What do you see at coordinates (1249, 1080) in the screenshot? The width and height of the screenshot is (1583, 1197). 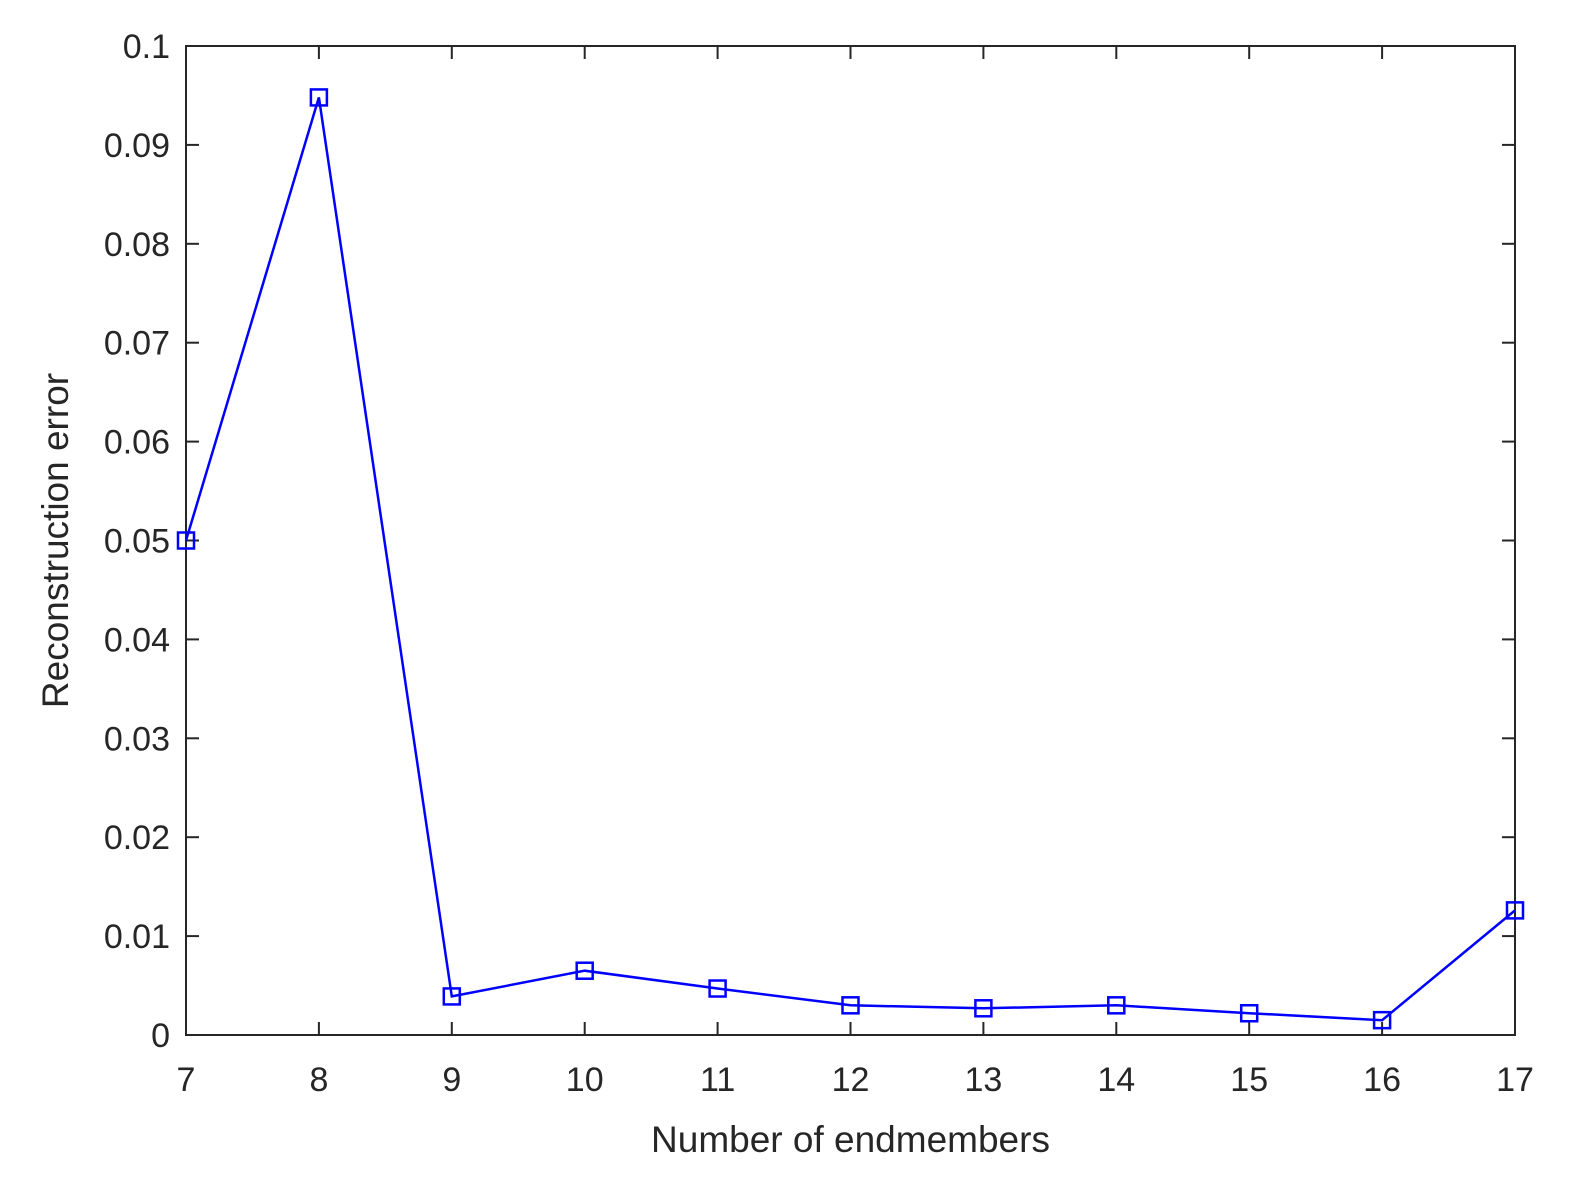 I see `x-tick-label: 15` at bounding box center [1249, 1080].